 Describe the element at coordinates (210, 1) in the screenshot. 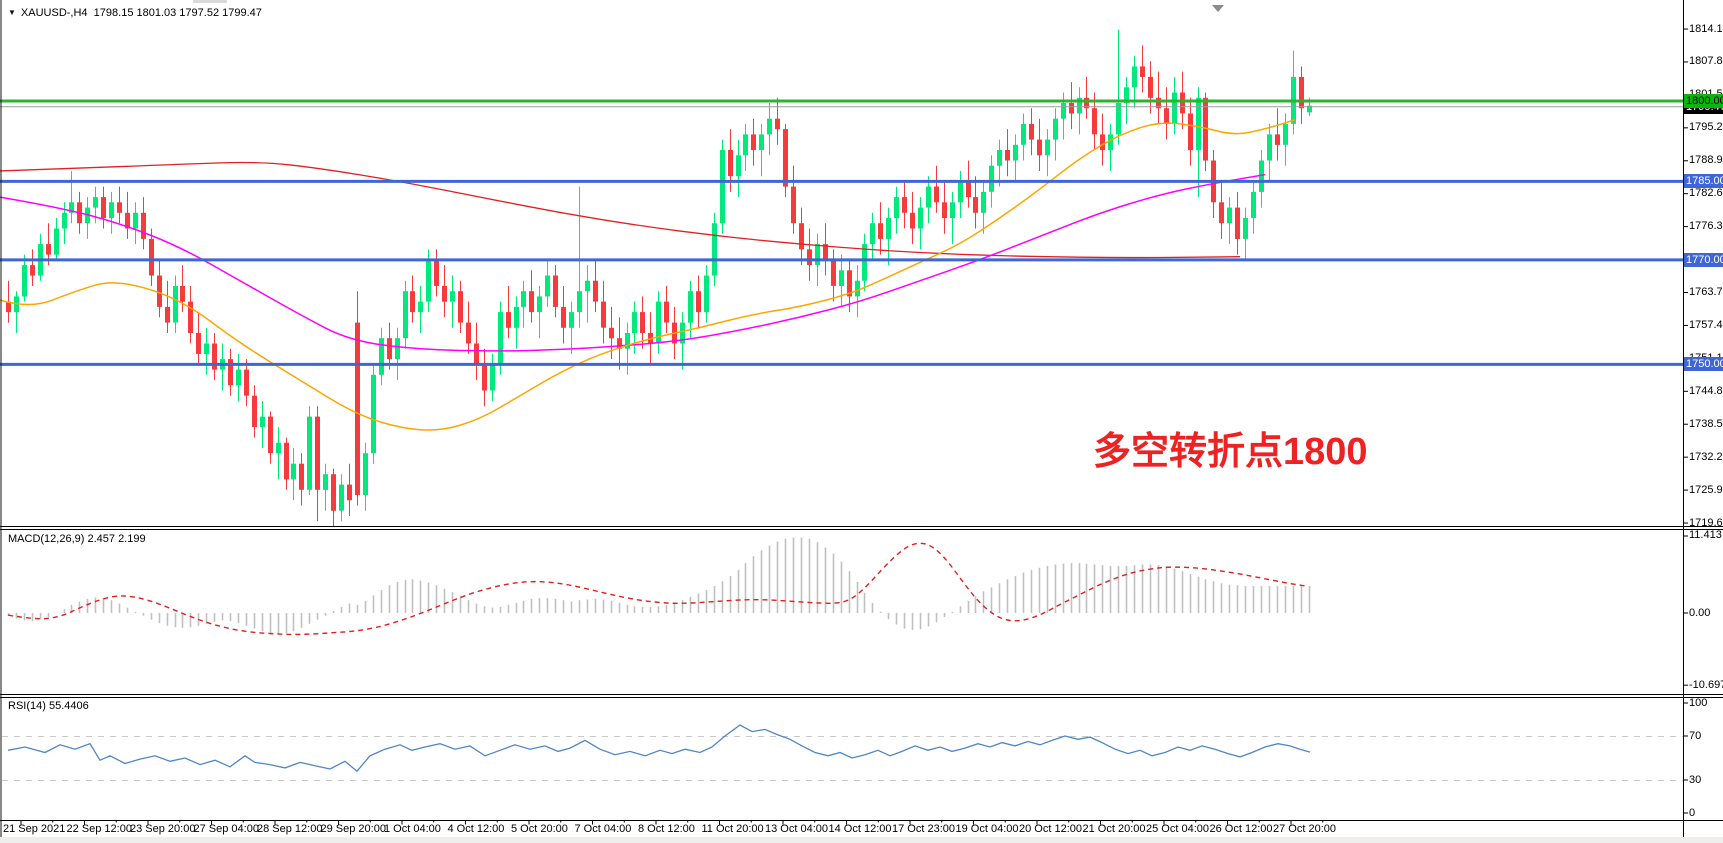

I see `top-scrollbar-fragment` at that location.